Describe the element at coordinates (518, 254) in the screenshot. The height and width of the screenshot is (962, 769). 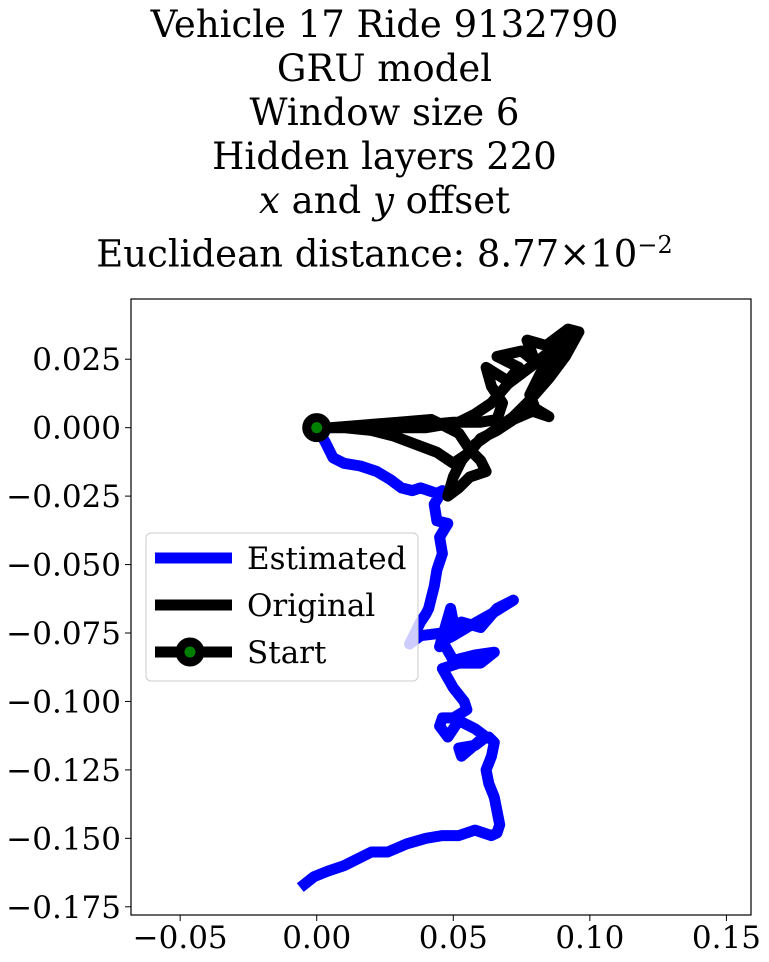
I see `distance-mantissa: 8.77` at that location.